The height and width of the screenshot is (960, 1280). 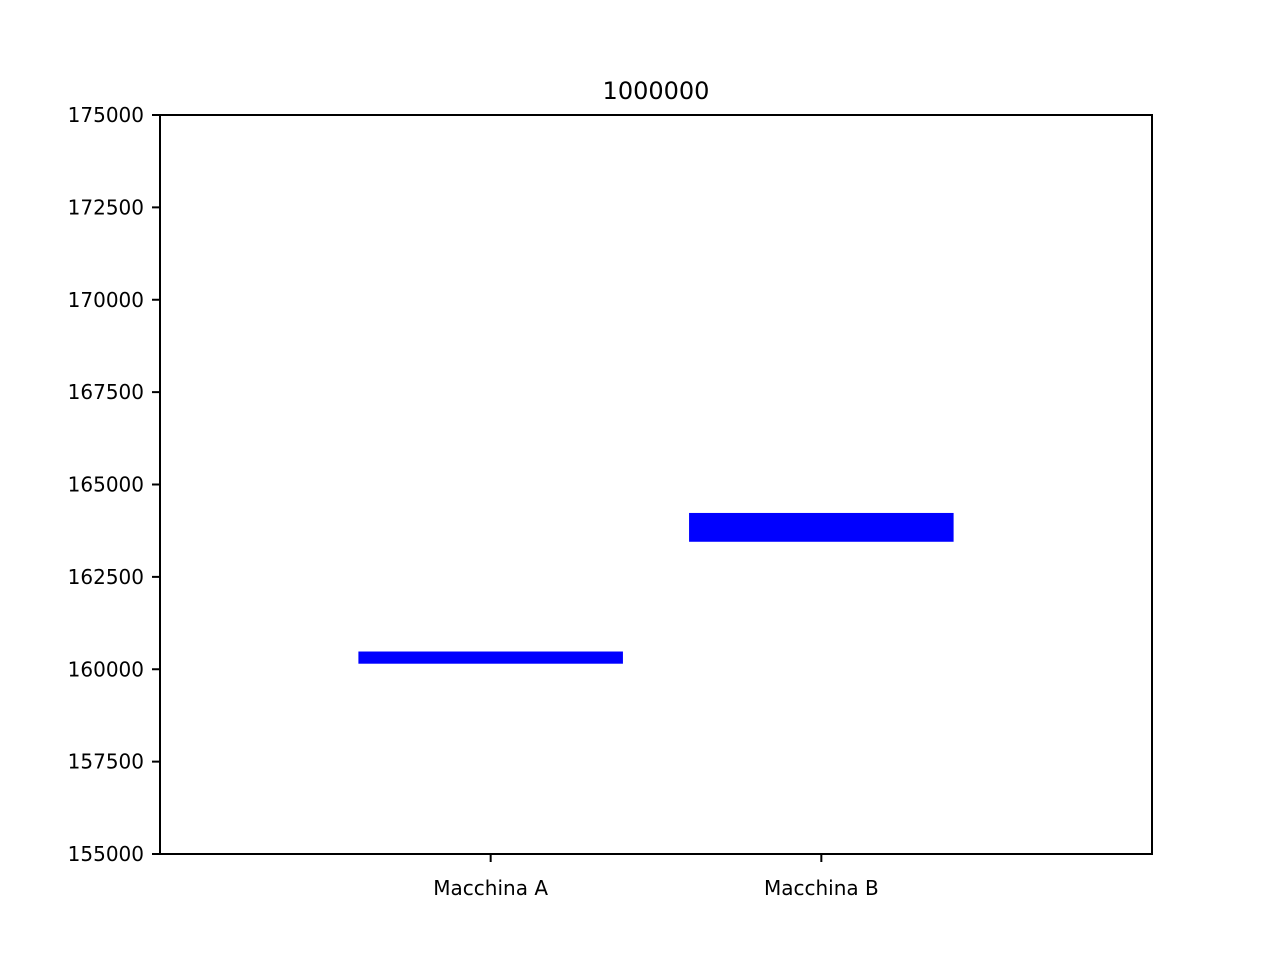 I want to click on y-tick-label: 165000, so click(x=106, y=485).